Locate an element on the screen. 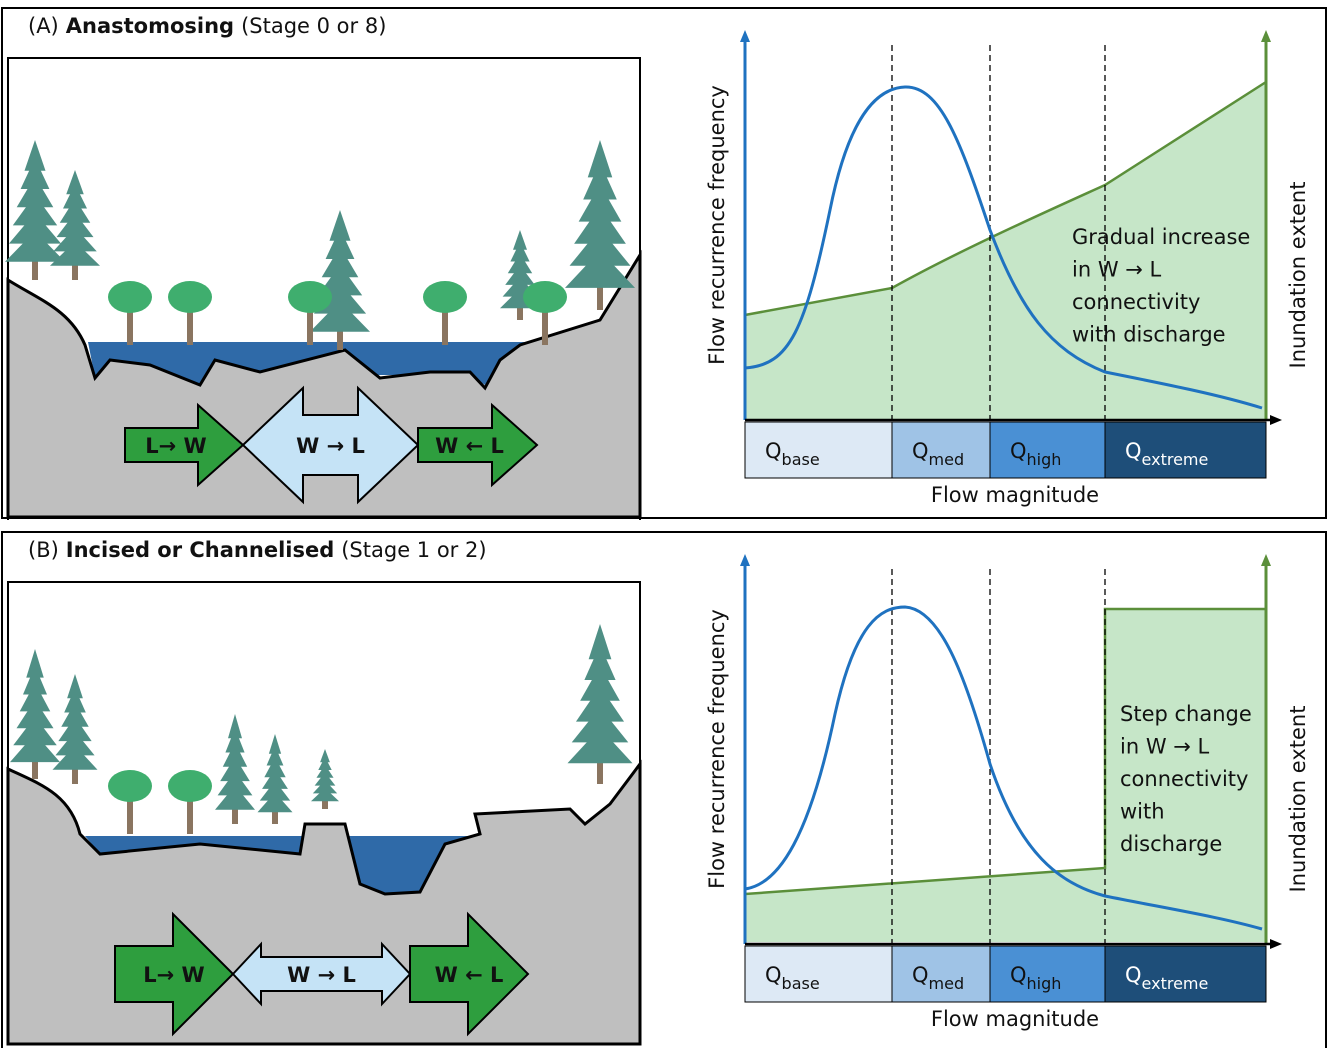 This screenshot has width=1328, height=1048. arrow-label: L→ W is located at coordinates (173, 975).